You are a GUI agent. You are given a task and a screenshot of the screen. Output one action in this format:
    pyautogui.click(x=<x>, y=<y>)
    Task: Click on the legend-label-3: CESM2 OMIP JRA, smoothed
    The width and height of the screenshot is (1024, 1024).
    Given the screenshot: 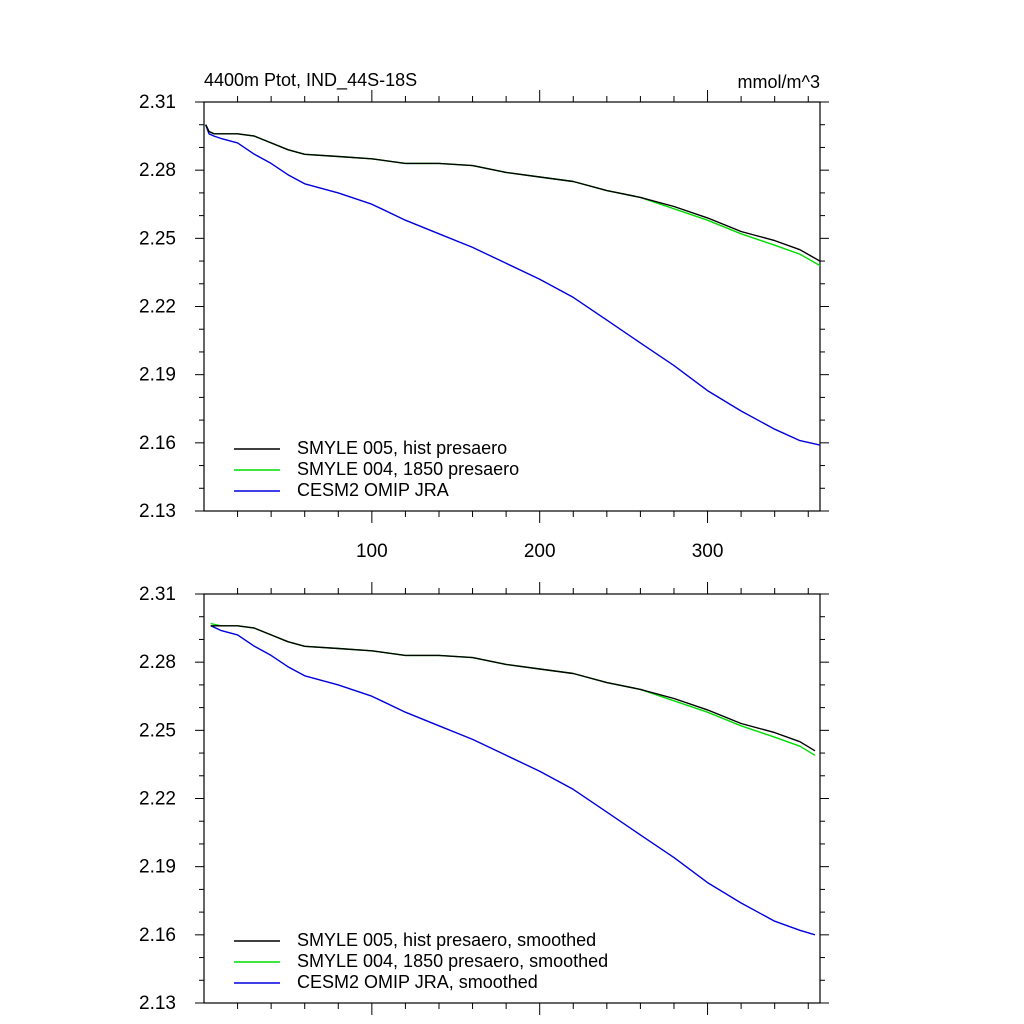 What is the action you would take?
    pyautogui.click(x=417, y=982)
    